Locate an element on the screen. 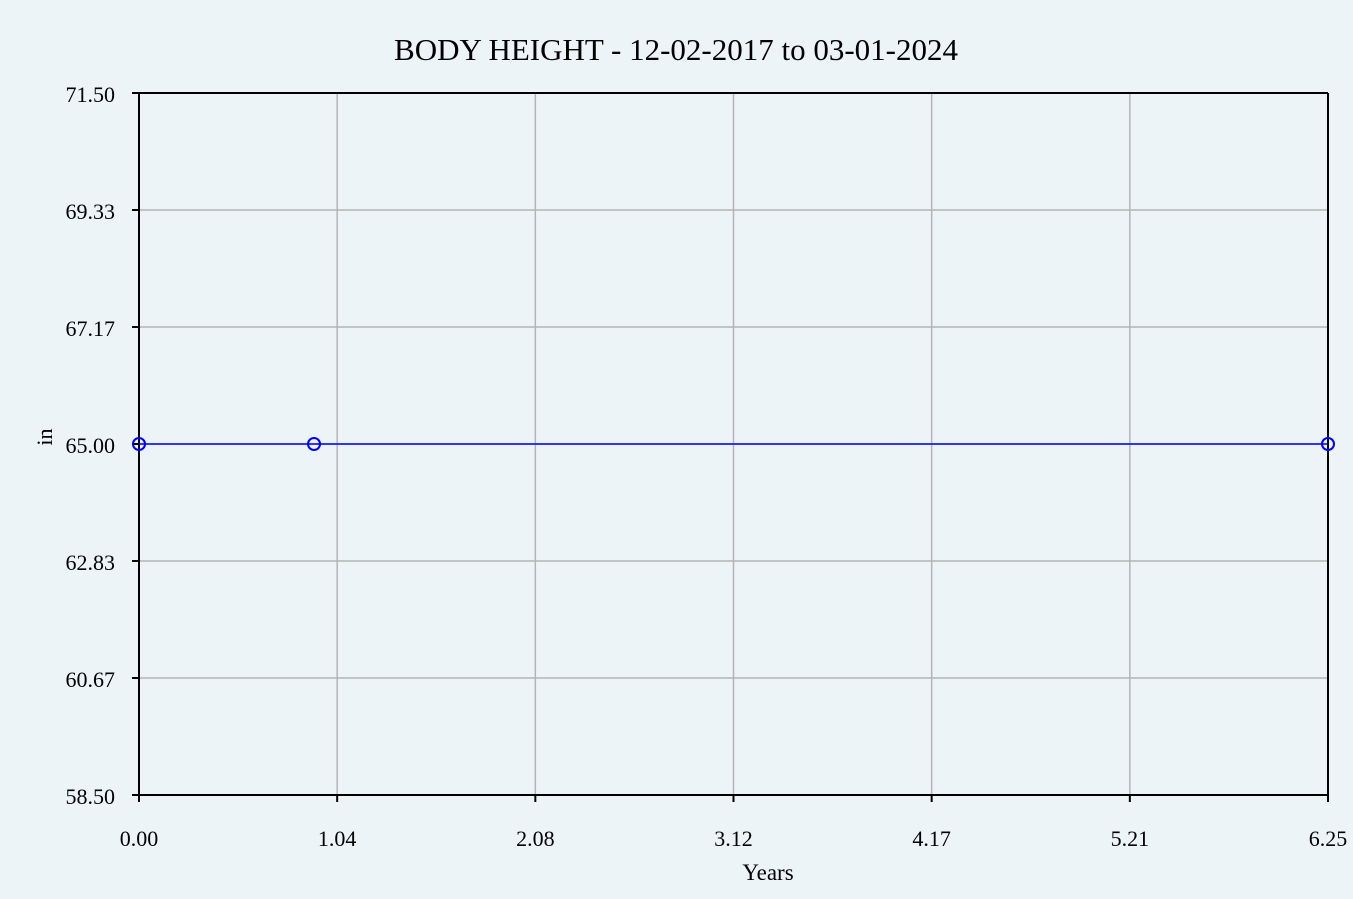 This screenshot has height=899, width=1353. x-tick-label: 5.21 is located at coordinates (1130, 838).